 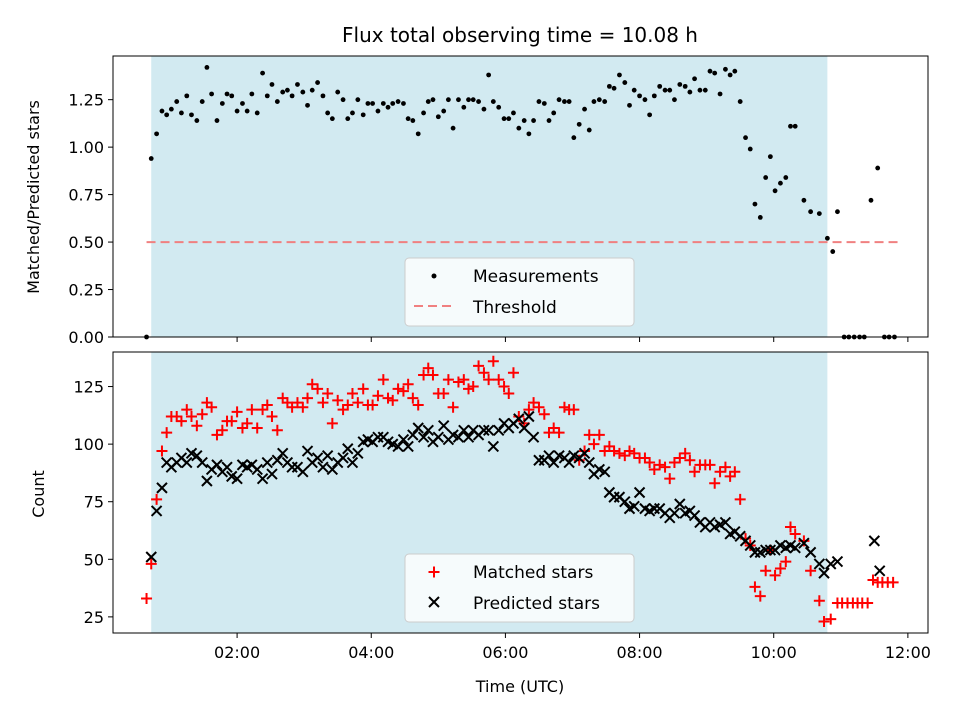 What do you see at coordinates (86, 147) in the screenshot?
I see `top-y-tick-label: 1.00` at bounding box center [86, 147].